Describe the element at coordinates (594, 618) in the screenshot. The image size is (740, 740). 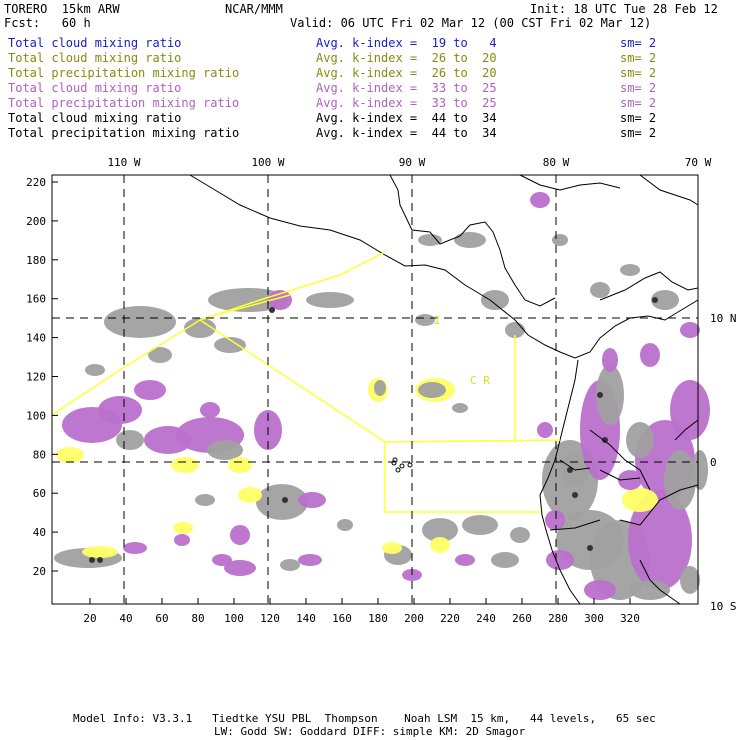
I see `x-tick-label: 300` at that location.